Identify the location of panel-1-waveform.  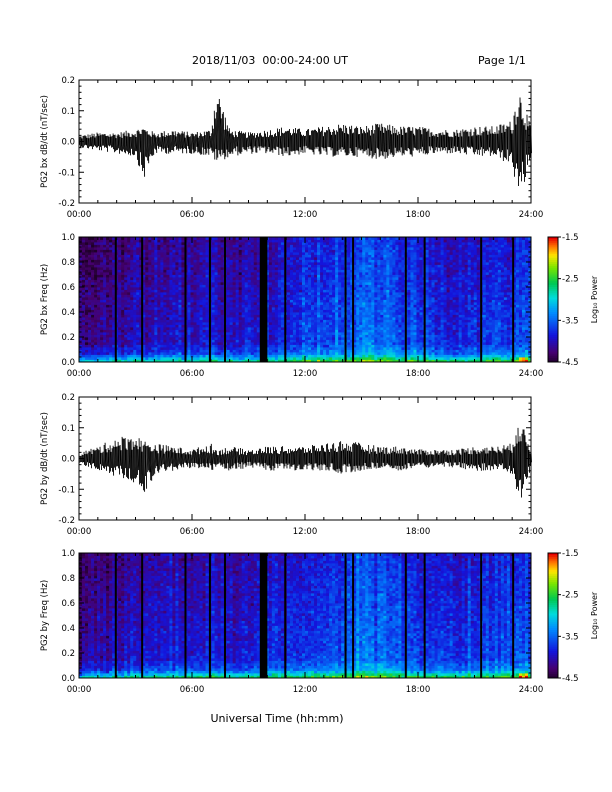
(305, 142).